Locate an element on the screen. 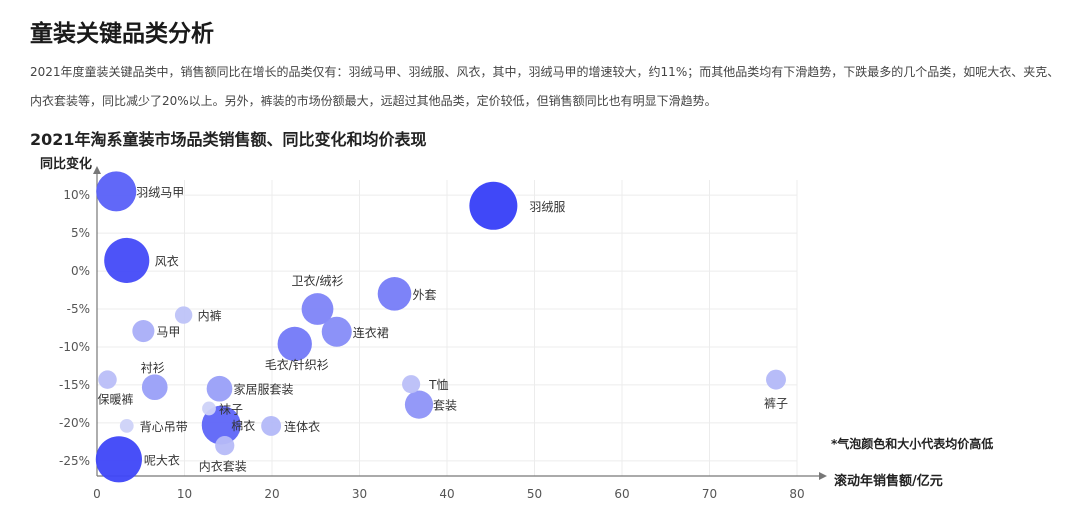  bubble-label: 呢大衣 is located at coordinates (162, 459).